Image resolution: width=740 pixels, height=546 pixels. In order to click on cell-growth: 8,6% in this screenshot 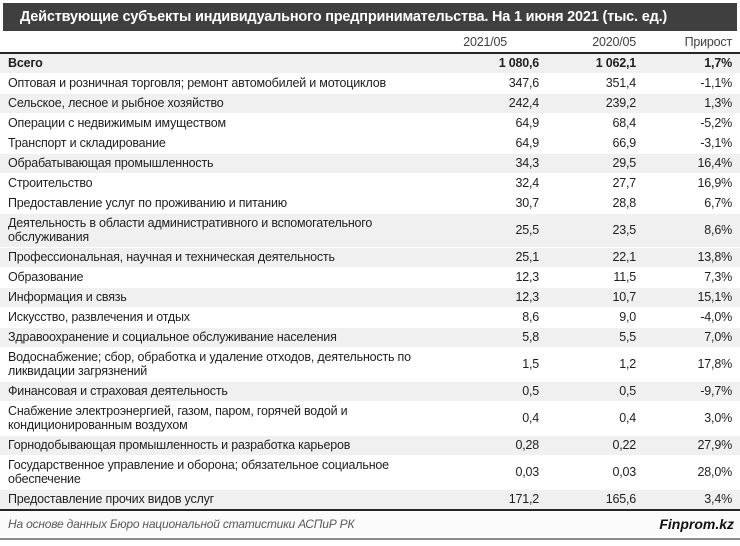, I will do `click(718, 230)`.